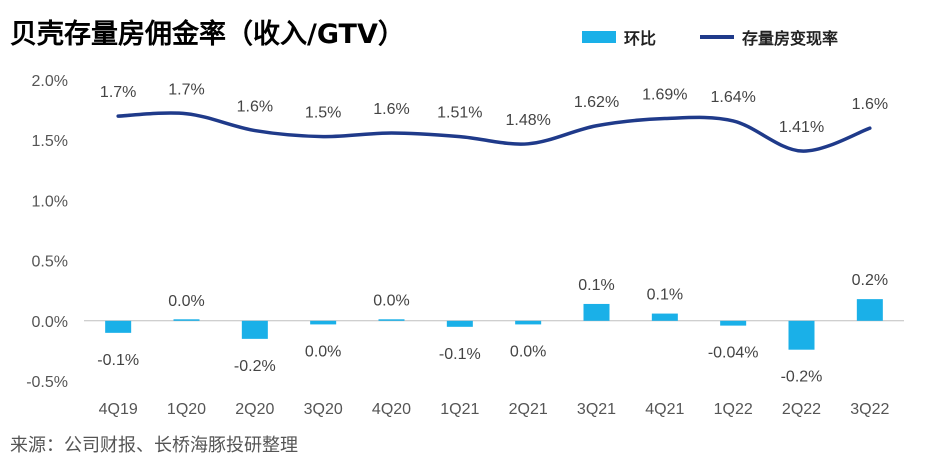 Image resolution: width=931 pixels, height=461 pixels. I want to click on line-data-label: 1.5%, so click(323, 113).